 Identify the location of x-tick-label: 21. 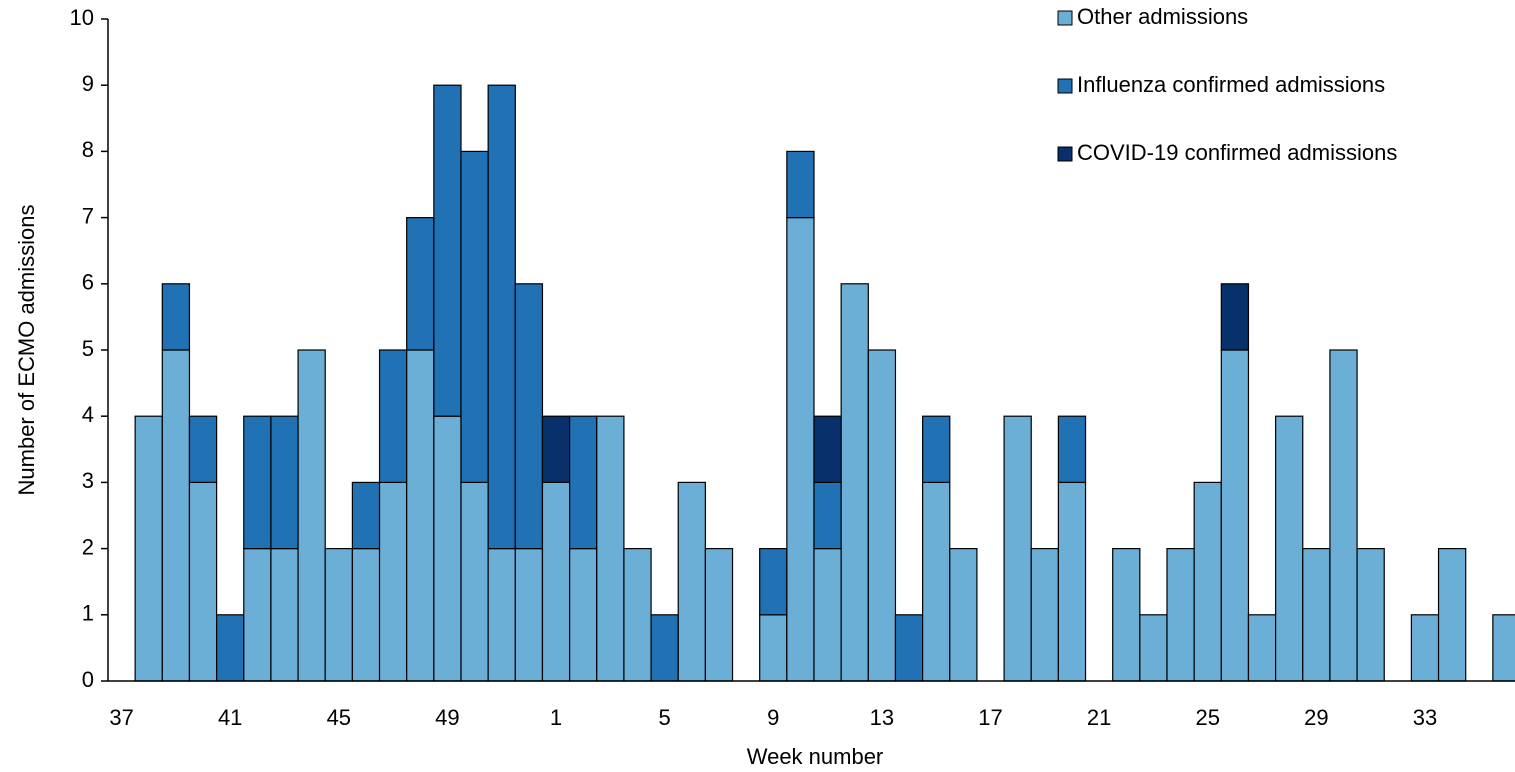
(1099, 717).